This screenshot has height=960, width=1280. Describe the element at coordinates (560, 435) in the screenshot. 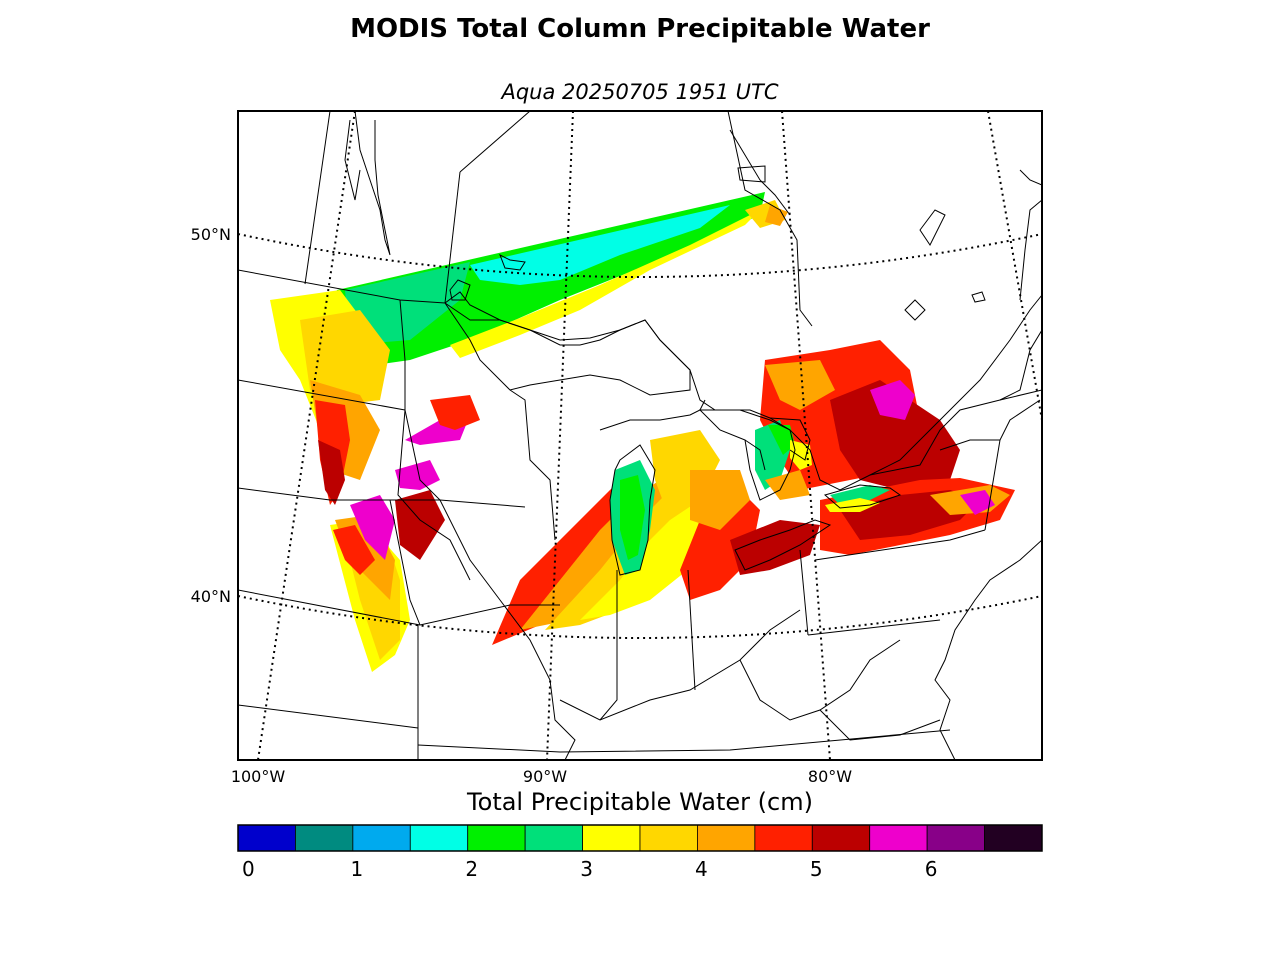

I see `meridian-90w` at that location.